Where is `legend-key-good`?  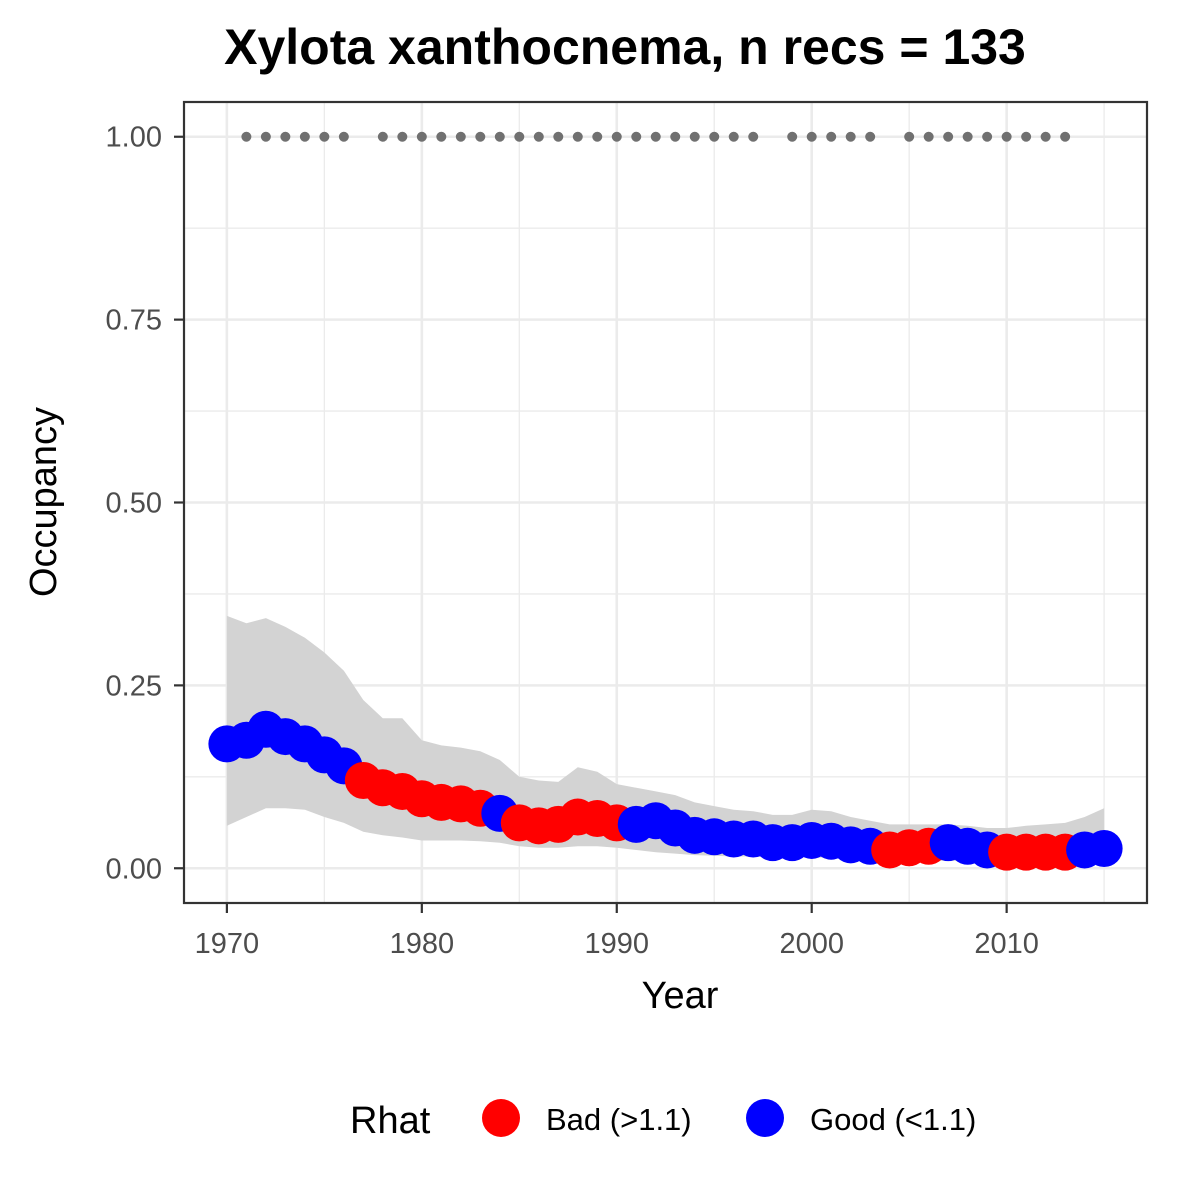 legend-key-good is located at coordinates (765, 1118).